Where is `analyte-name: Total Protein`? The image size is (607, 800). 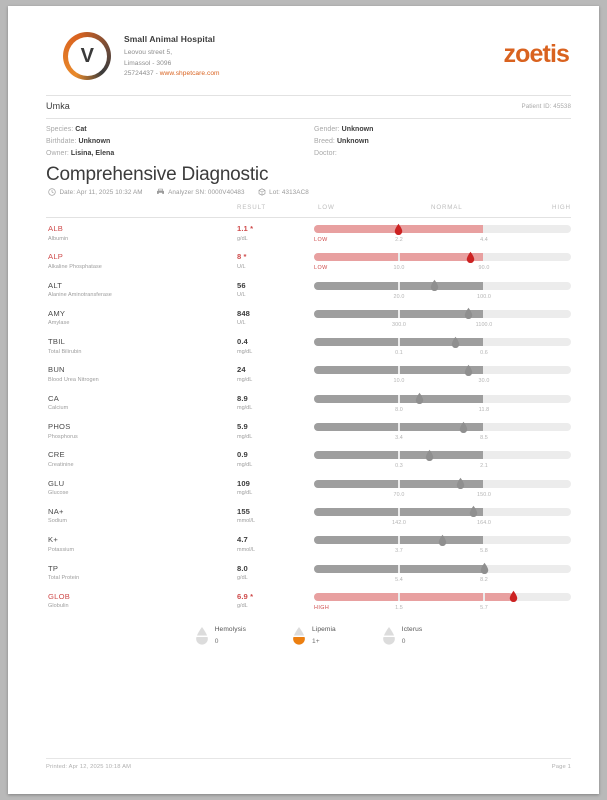
analyte-name: Total Protein is located at coordinates (64, 578).